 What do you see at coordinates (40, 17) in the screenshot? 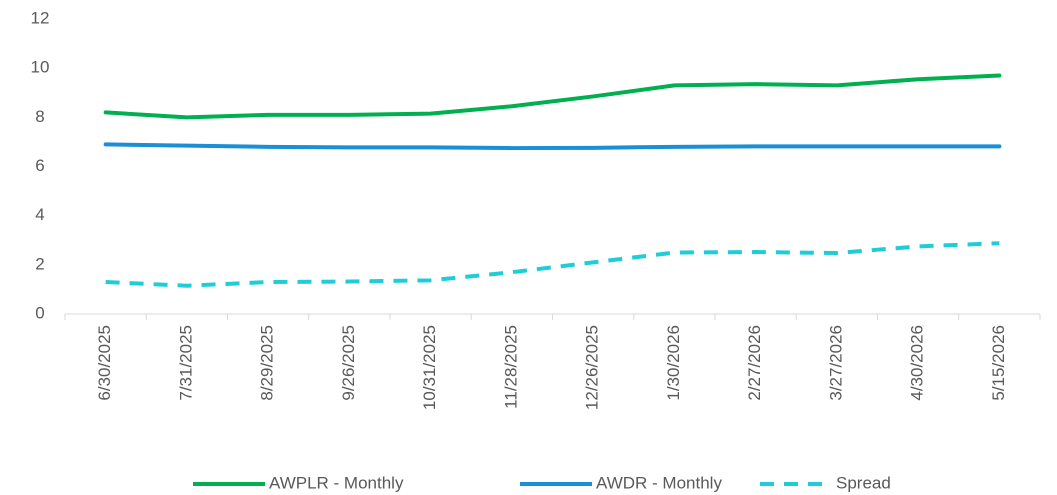
I see `y-tick-label: 12` at bounding box center [40, 17].